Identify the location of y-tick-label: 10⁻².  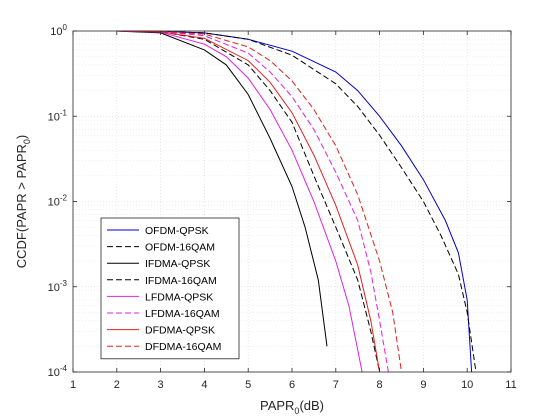
(58, 201).